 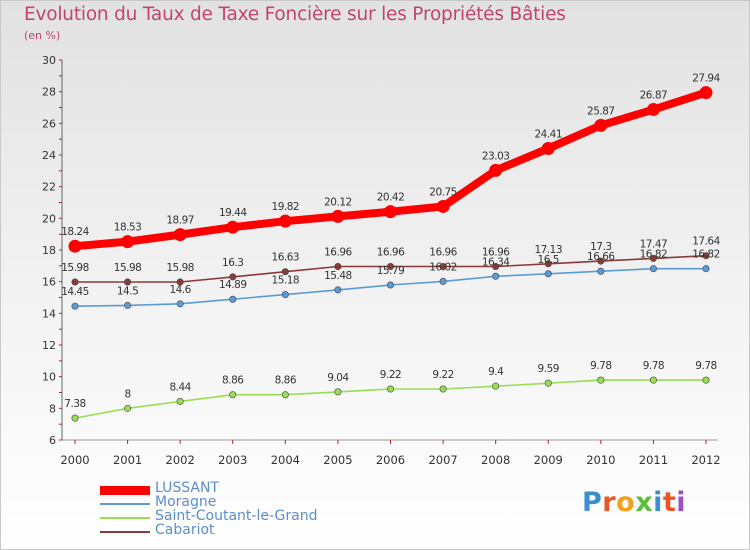 What do you see at coordinates (236, 516) in the screenshot?
I see `legend-label: Saint-Coutant-le-Grand` at bounding box center [236, 516].